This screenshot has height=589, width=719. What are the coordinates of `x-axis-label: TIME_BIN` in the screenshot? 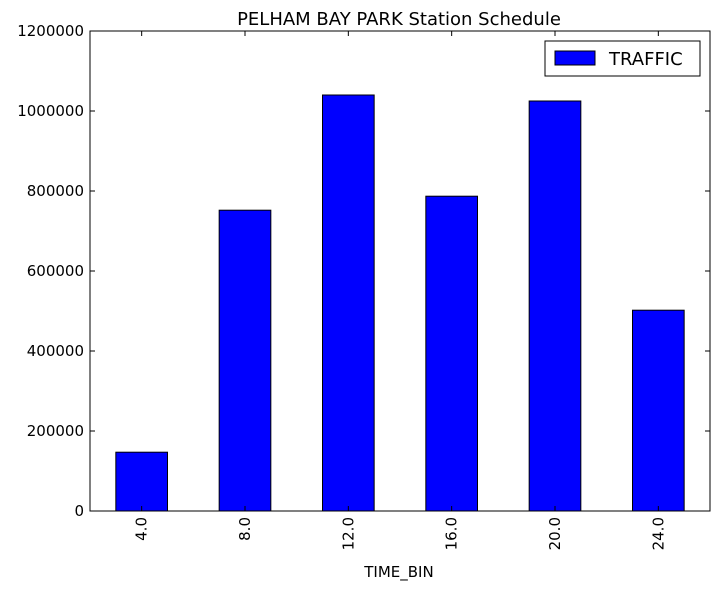 It's located at (398, 572).